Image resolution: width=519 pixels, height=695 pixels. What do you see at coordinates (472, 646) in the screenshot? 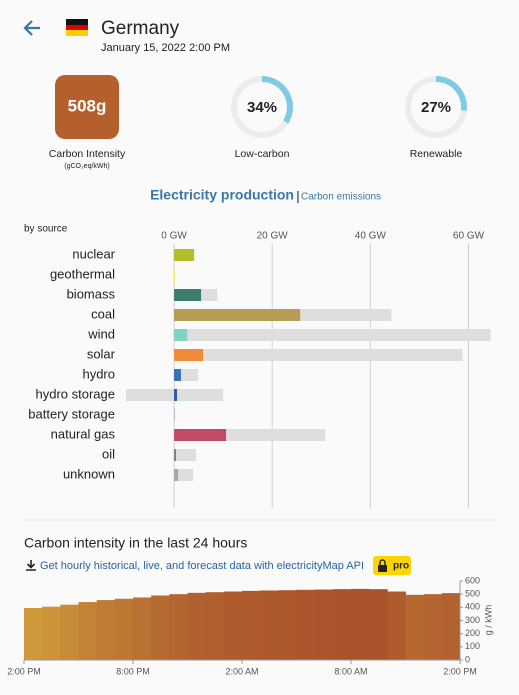
I see `y-tick-label: 100` at bounding box center [472, 646].